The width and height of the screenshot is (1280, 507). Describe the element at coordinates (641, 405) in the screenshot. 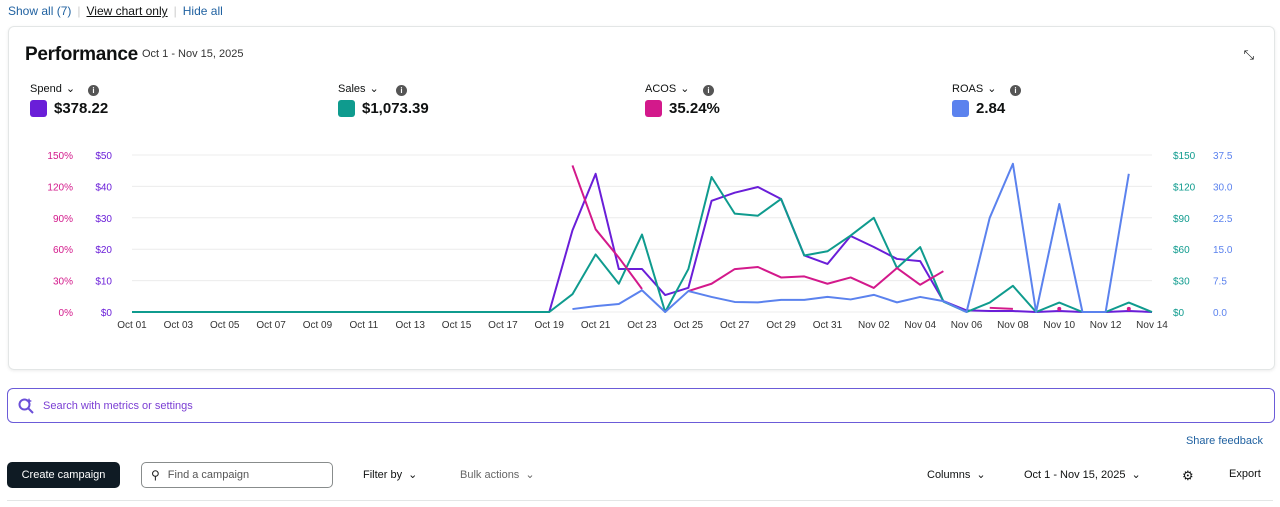

I see `metrics-search-input: Search with metrics or settings` at that location.